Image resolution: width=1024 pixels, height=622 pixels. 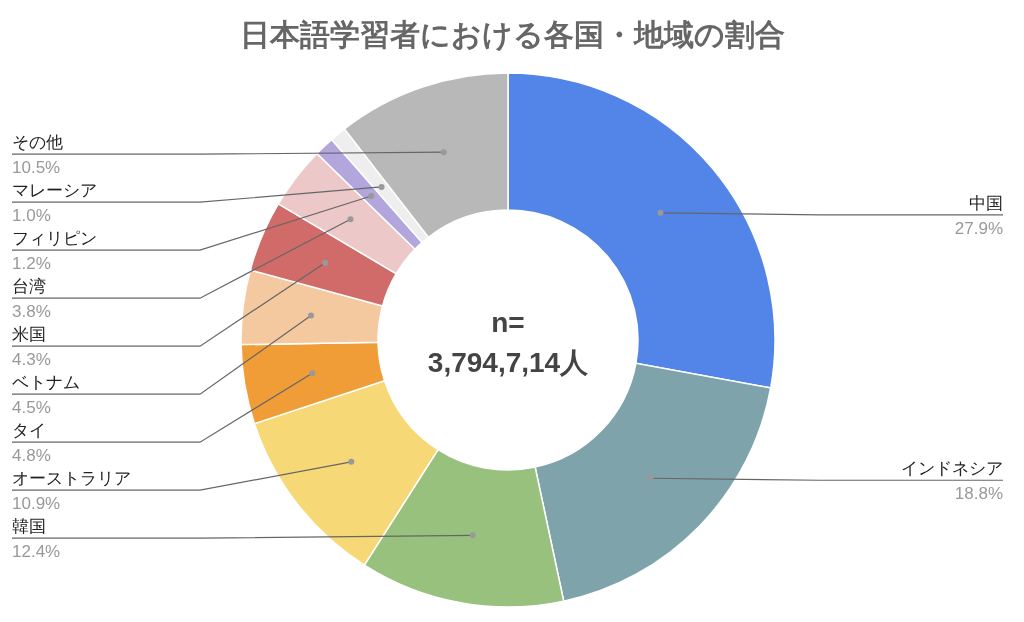 I want to click on slice-label: フィリピン, so click(x=54, y=239).